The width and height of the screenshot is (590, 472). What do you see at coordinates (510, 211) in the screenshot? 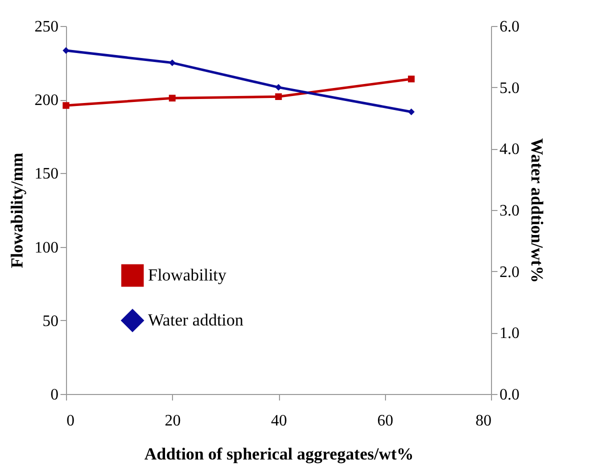
I see `y2-tick-label: 3.0` at bounding box center [510, 211].